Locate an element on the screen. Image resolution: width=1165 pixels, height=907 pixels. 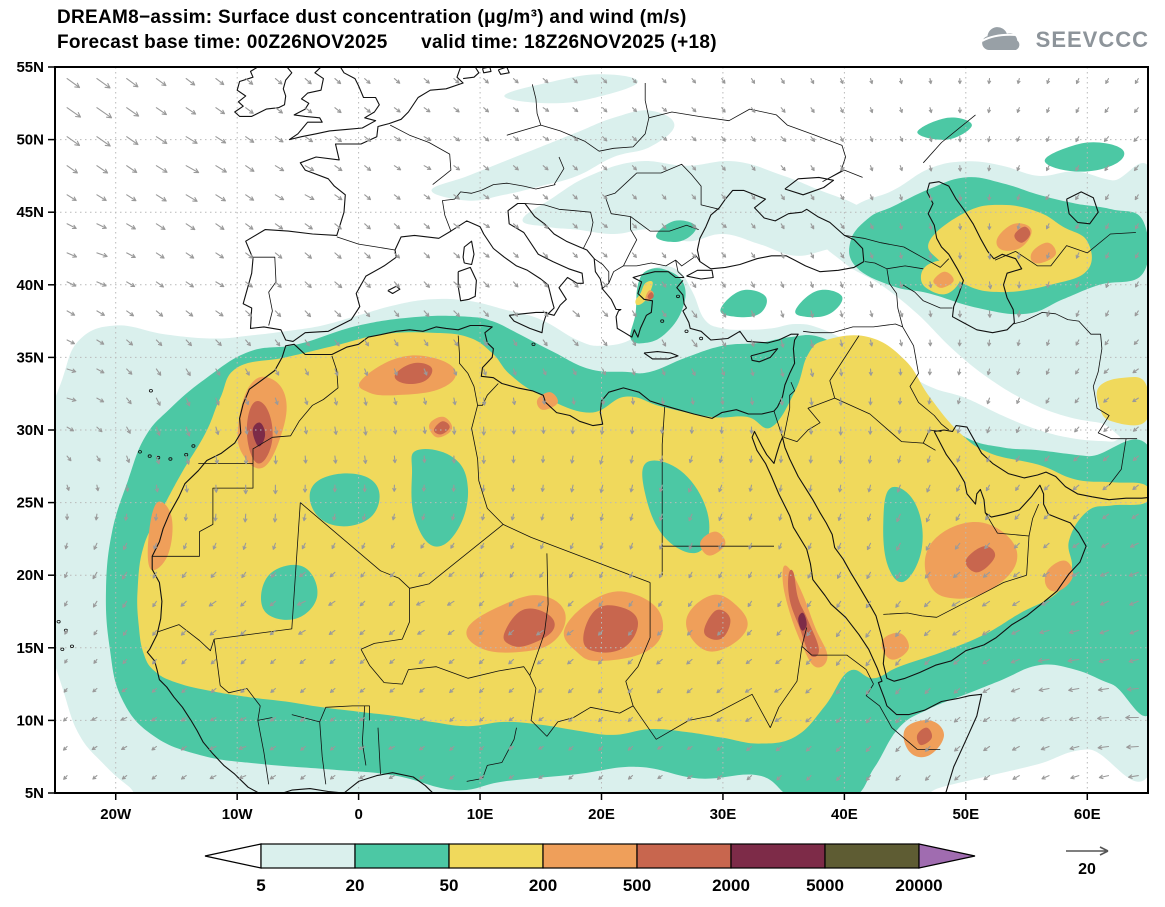
colorbar: 5 20 50 200 500 2000 5000 20000 is located at coordinates (590, 869).